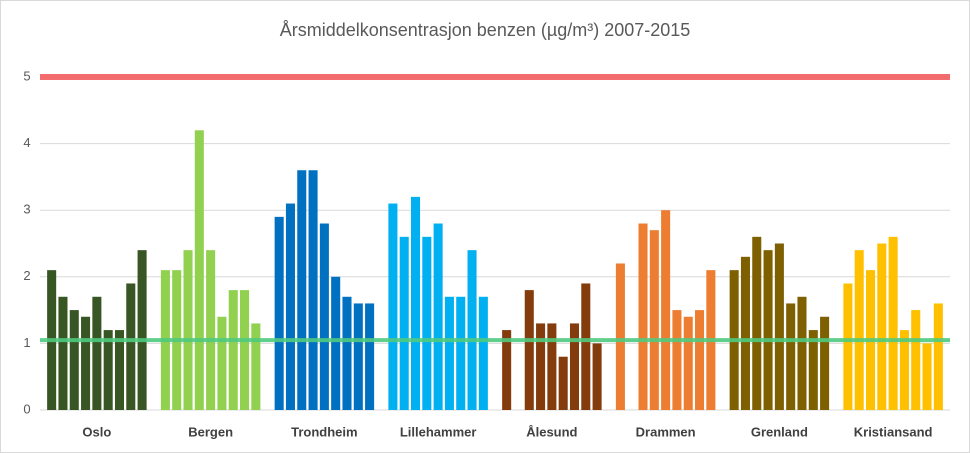  I want to click on x-tick-label: Grenland, so click(779, 431).